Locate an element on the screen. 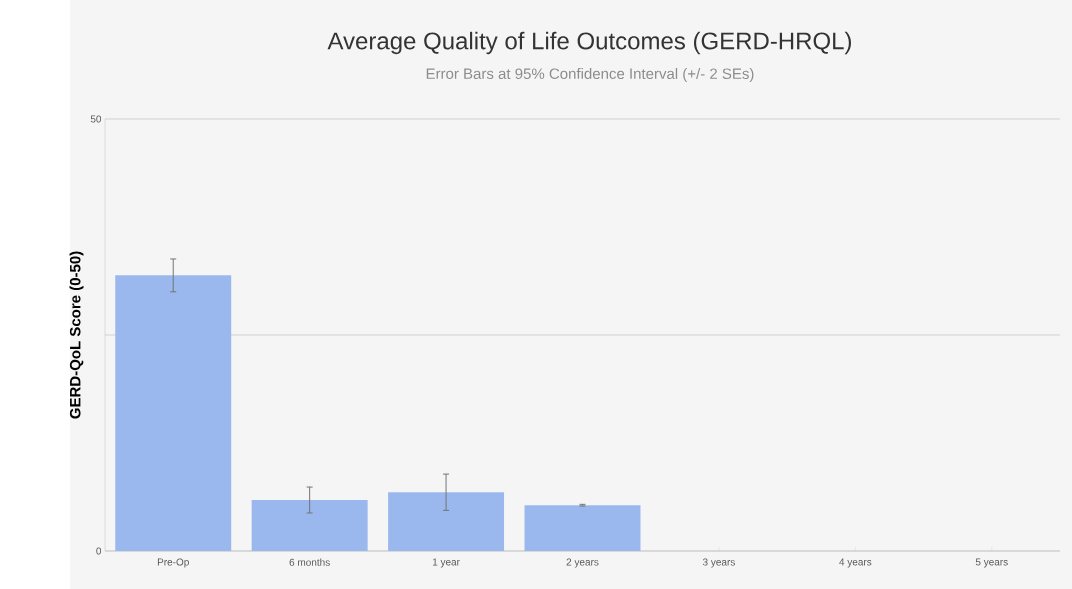  x-tick-label: 3 years is located at coordinates (718, 563).